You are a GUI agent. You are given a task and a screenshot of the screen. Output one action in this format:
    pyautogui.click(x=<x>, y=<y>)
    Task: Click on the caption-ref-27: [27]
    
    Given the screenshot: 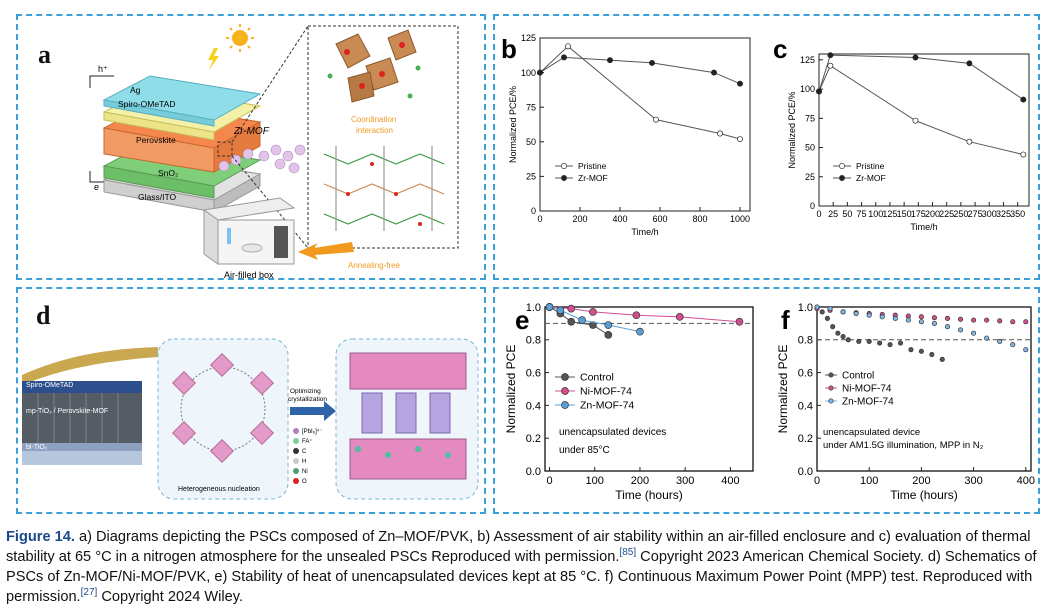 What is the action you would take?
    pyautogui.click(x=89, y=593)
    